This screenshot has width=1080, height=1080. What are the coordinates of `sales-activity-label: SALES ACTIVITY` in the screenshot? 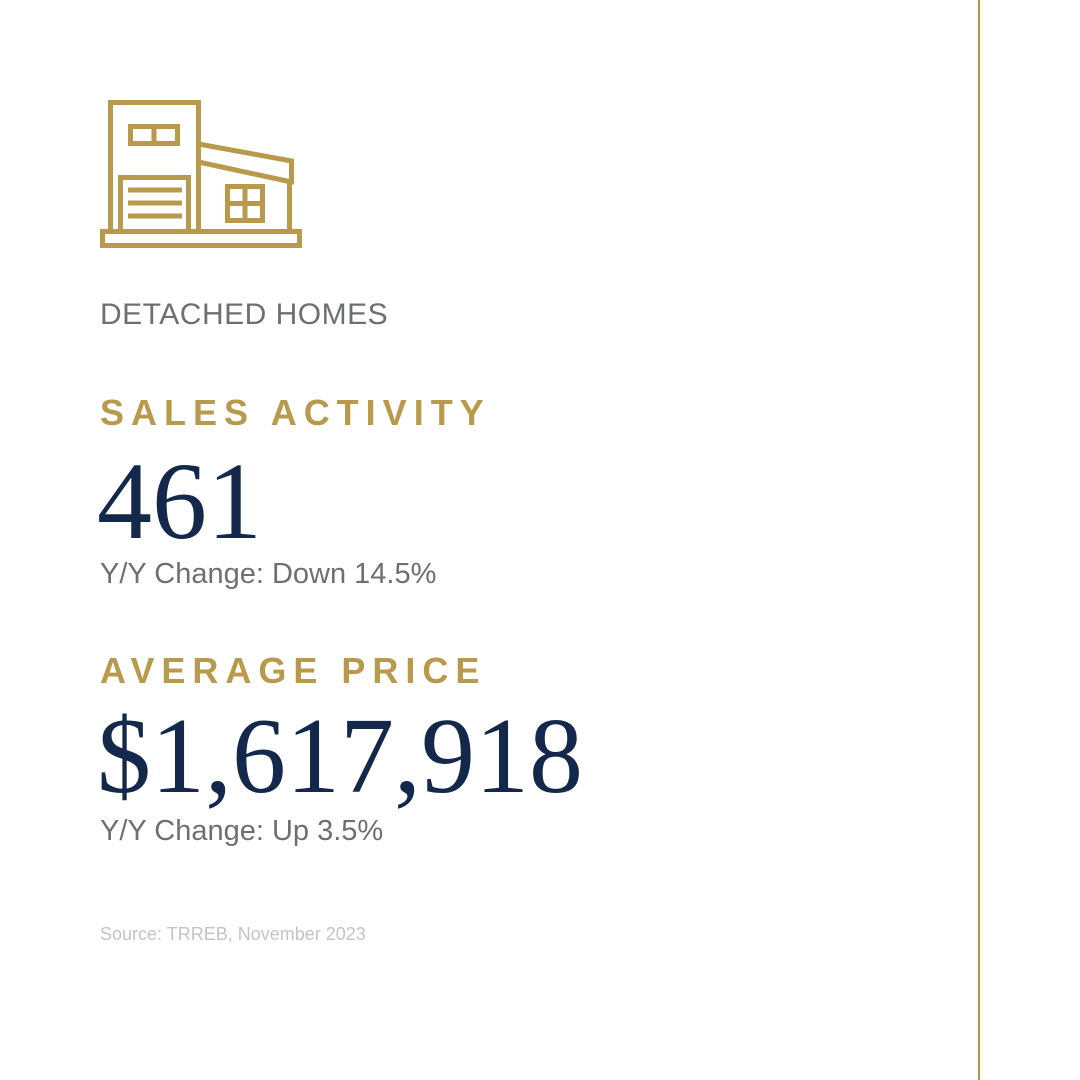 It's located at (295, 412).